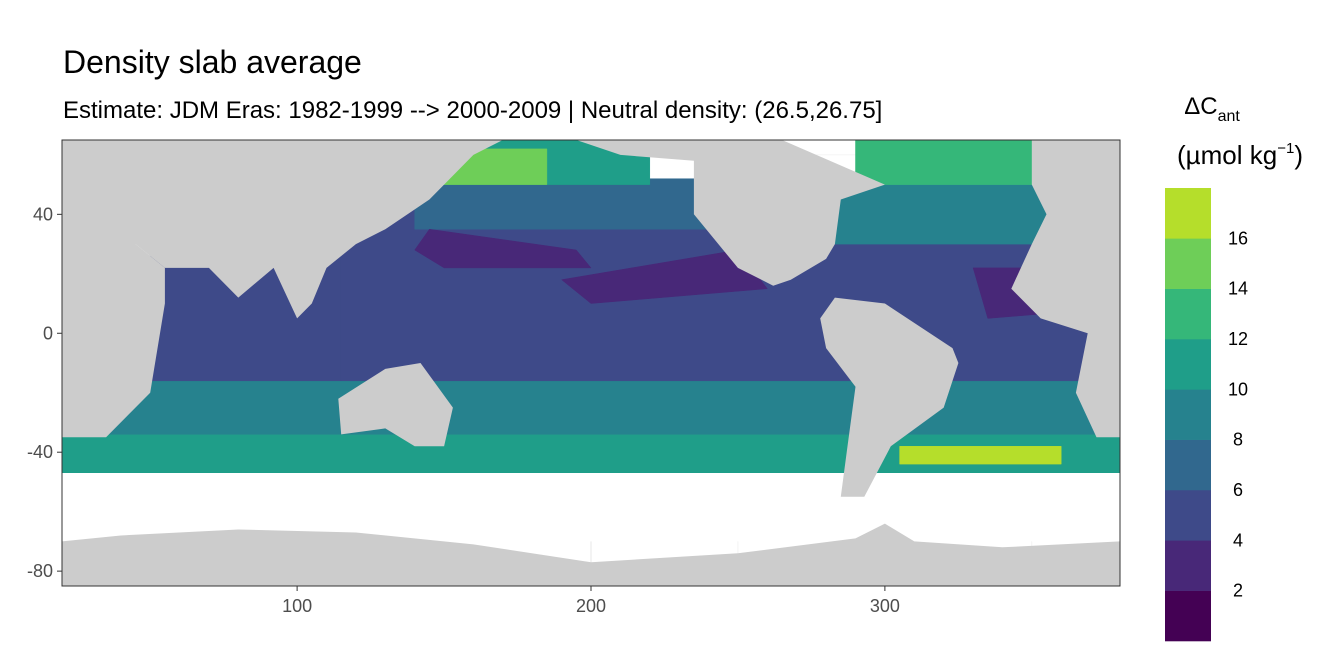 The width and height of the screenshot is (1344, 672). What do you see at coordinates (885, 606) in the screenshot?
I see `x-tick-label: 300` at bounding box center [885, 606].